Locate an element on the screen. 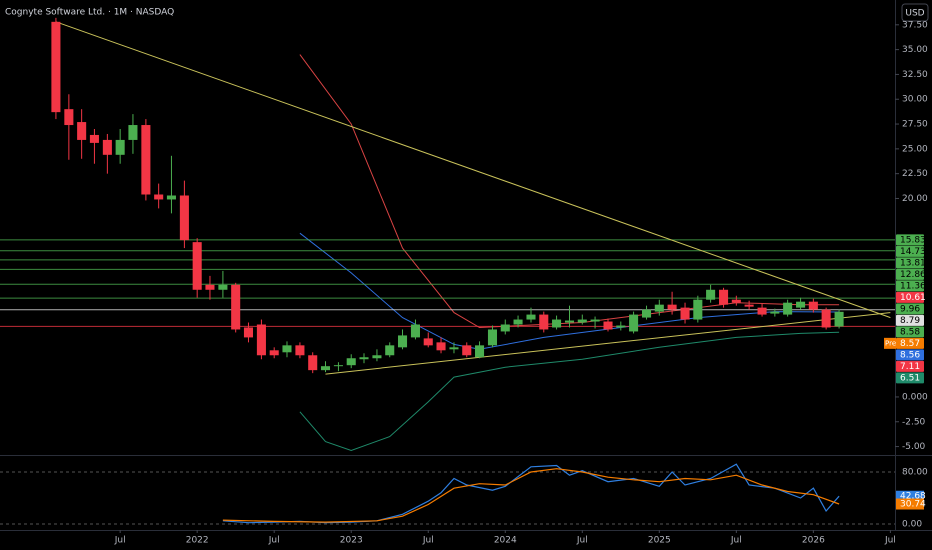 The image size is (932, 550). y-tick-label: -5.00 is located at coordinates (914, 447).